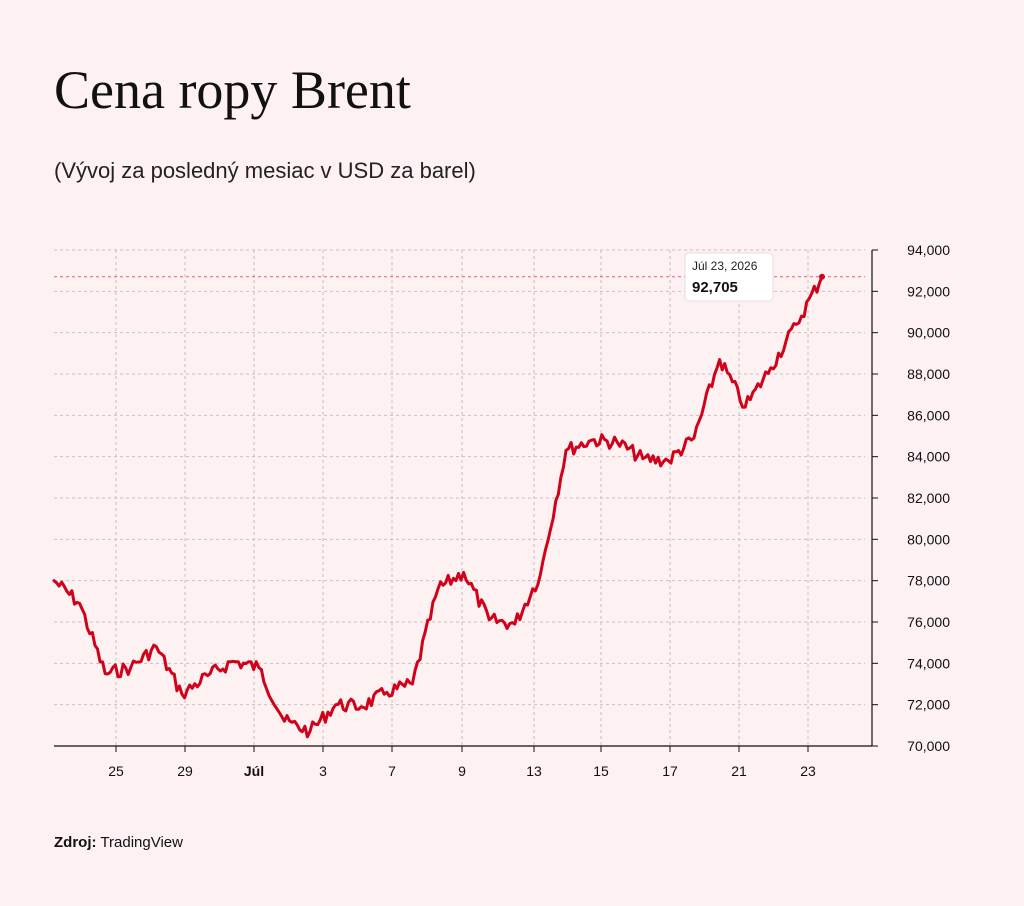 This screenshot has height=906, width=1024. What do you see at coordinates (462, 771) in the screenshot?
I see `x-tick-label: 9` at bounding box center [462, 771].